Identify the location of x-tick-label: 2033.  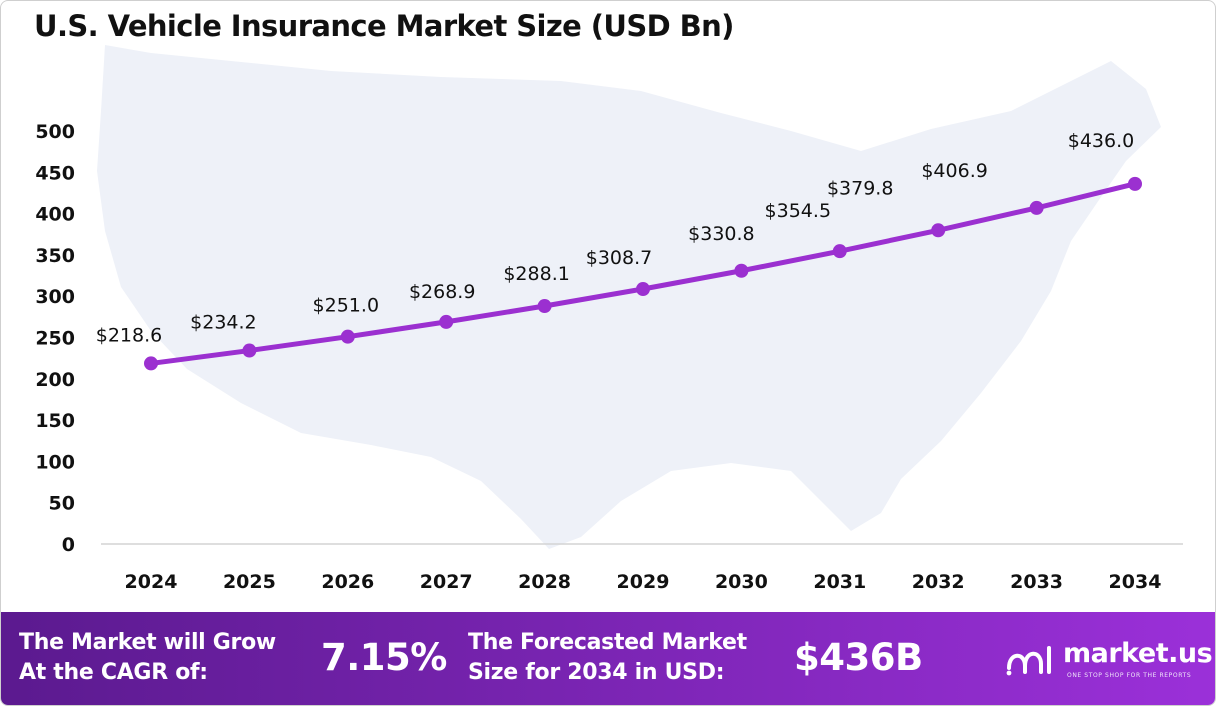
(1036, 582).